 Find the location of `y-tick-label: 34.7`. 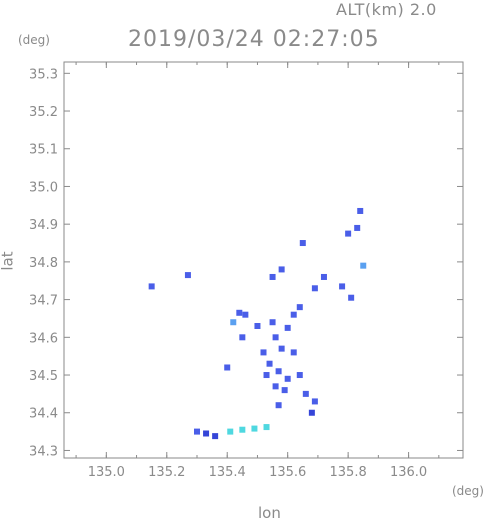

y-tick-label: 34.7 is located at coordinates (43, 301).